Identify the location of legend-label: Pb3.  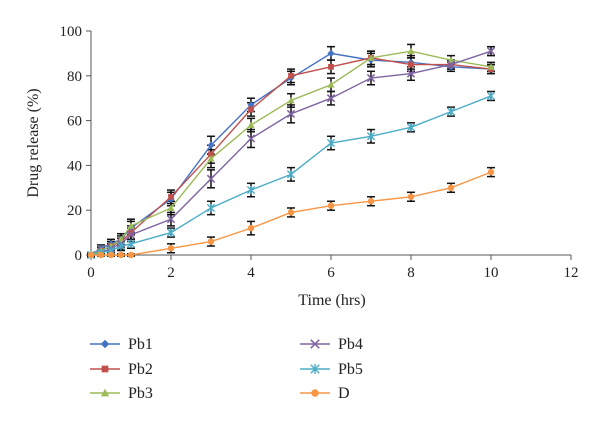
(140, 393).